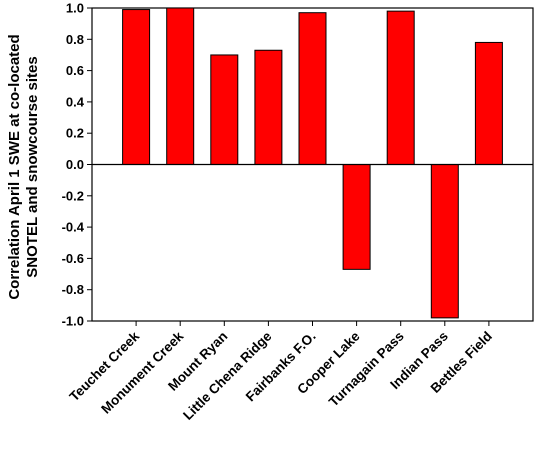 The width and height of the screenshot is (550, 461). Describe the element at coordinates (73, 258) in the screenshot. I see `y-tick-label-2: -0.6` at that location.